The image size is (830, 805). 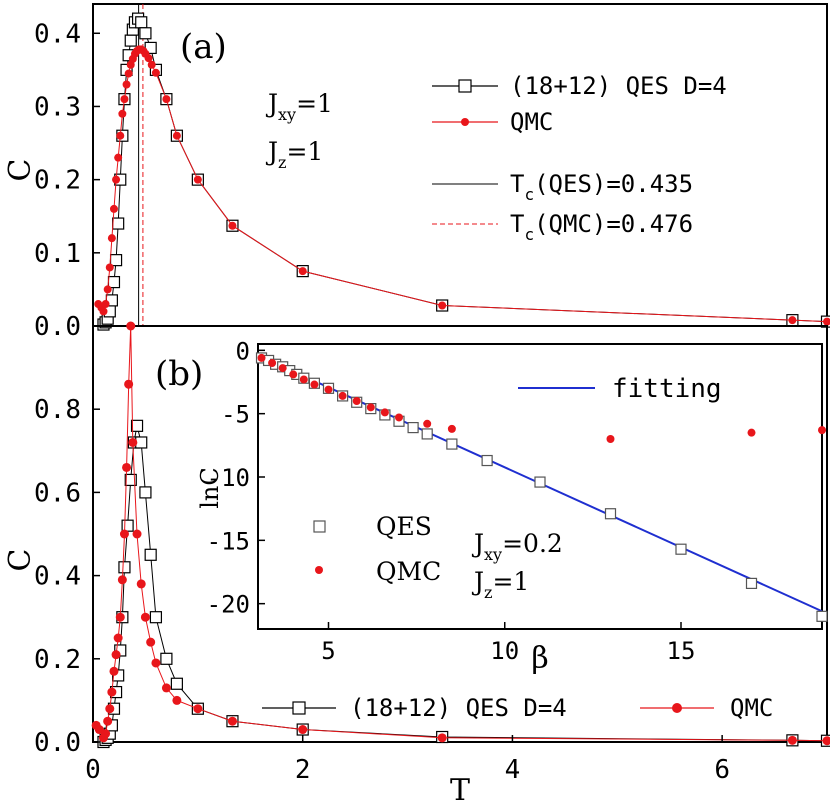 I want to click on panel-a-label: (a), so click(x=203, y=47).